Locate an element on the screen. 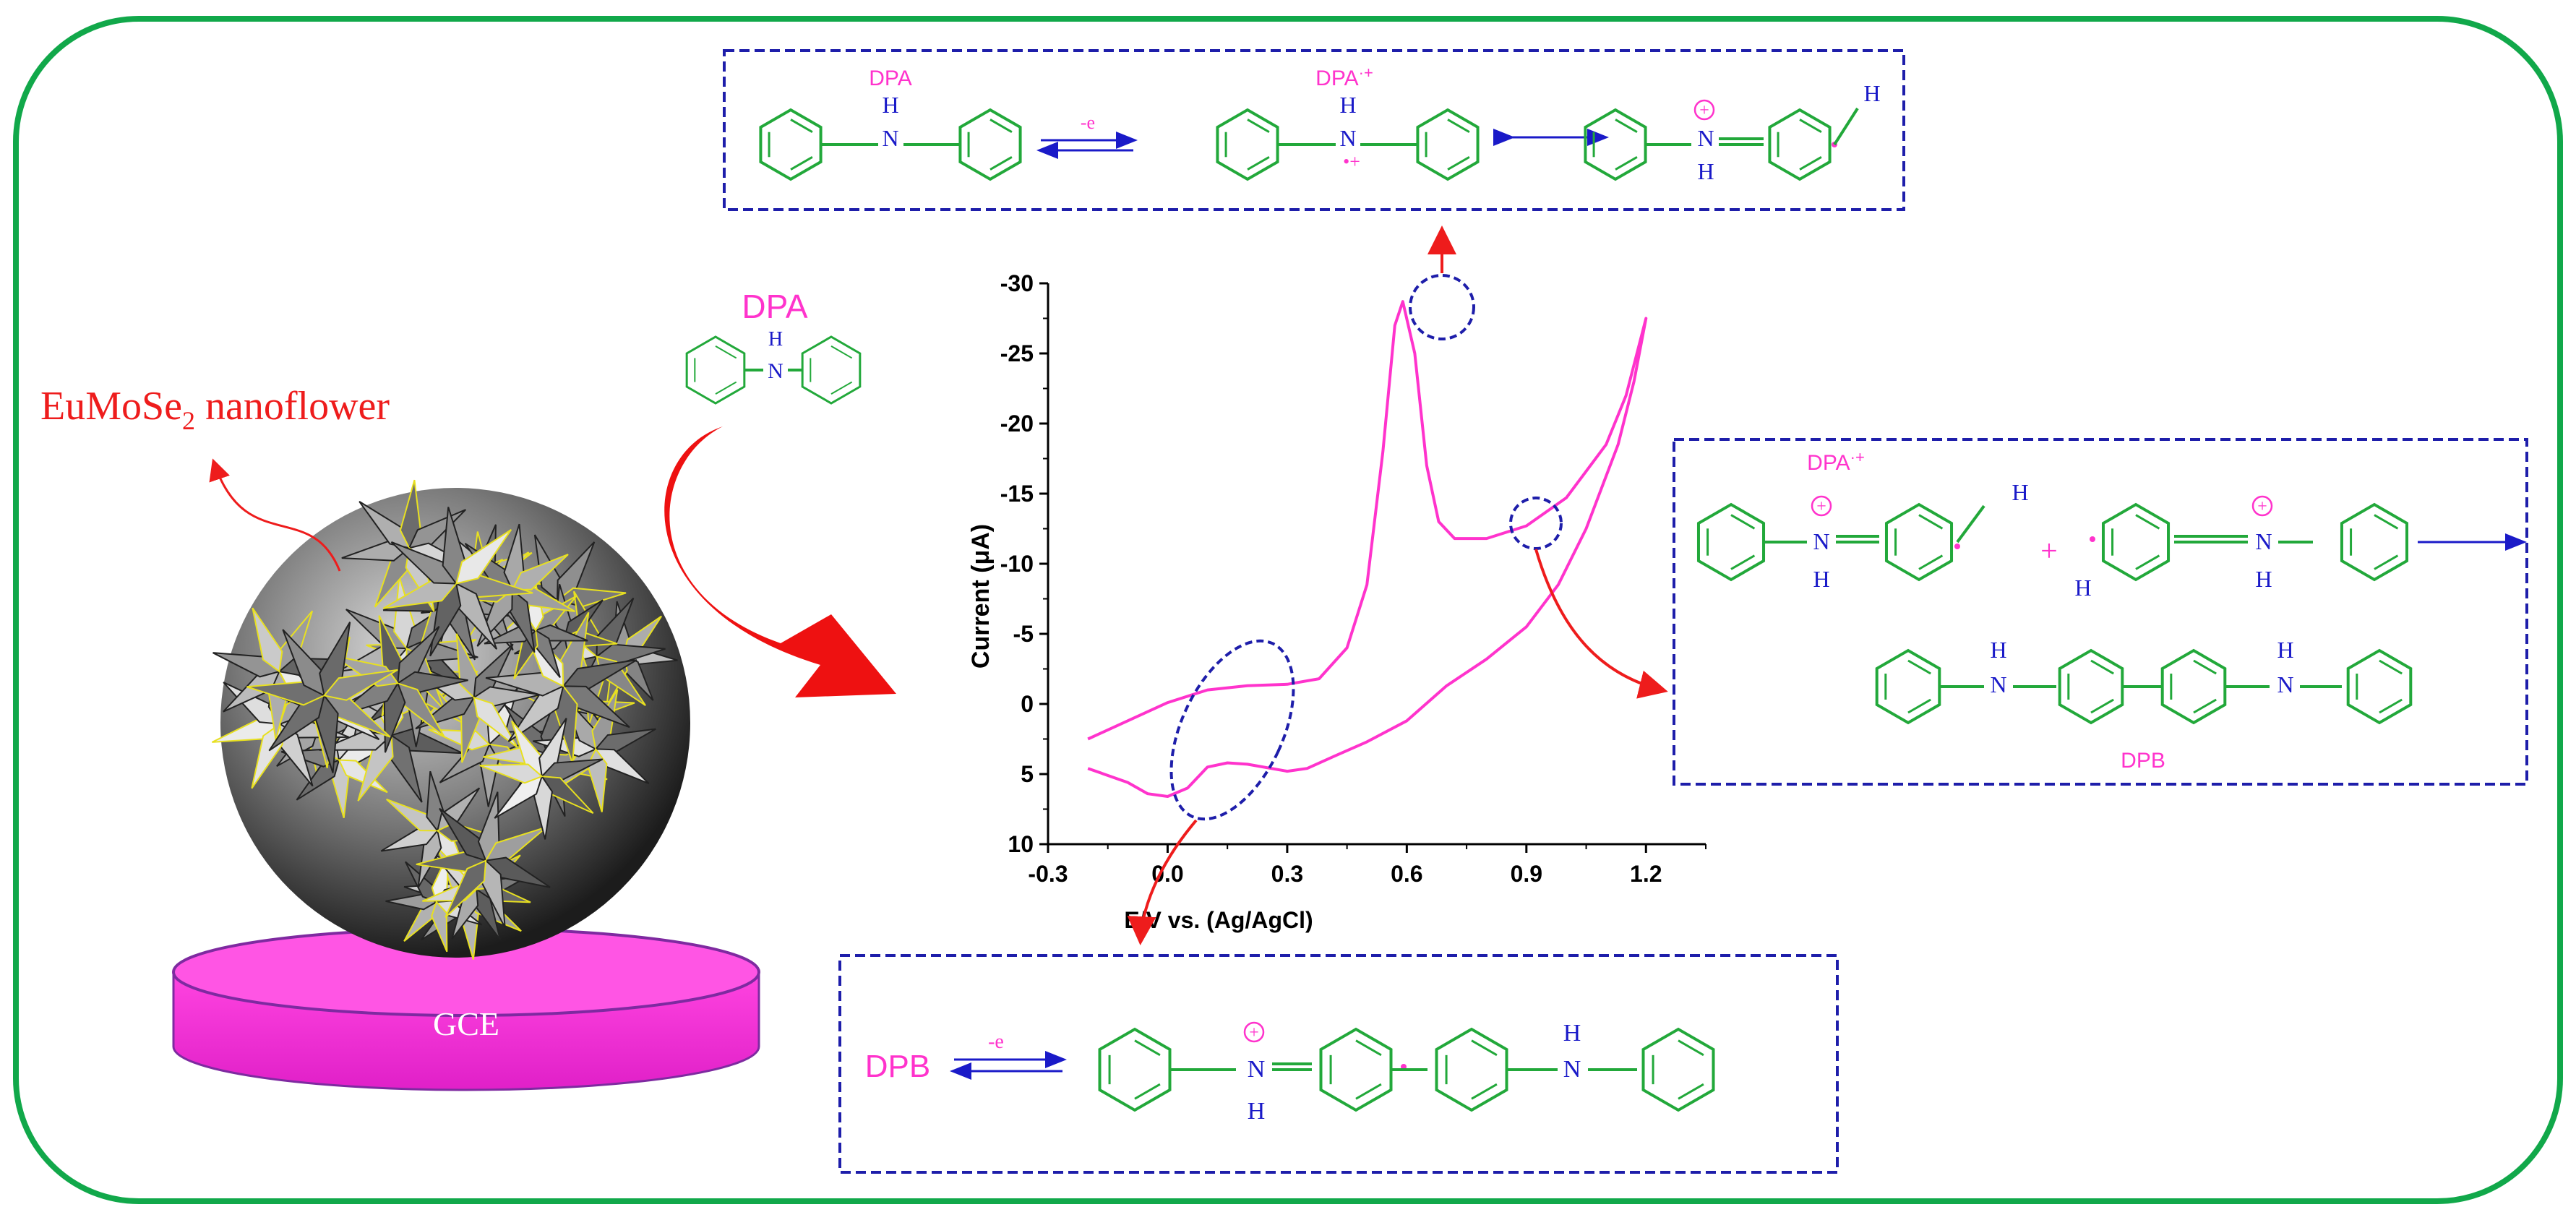 This screenshot has width=2576, height=1220. shoulder-highlight-ellipse is located at coordinates (1536, 523).